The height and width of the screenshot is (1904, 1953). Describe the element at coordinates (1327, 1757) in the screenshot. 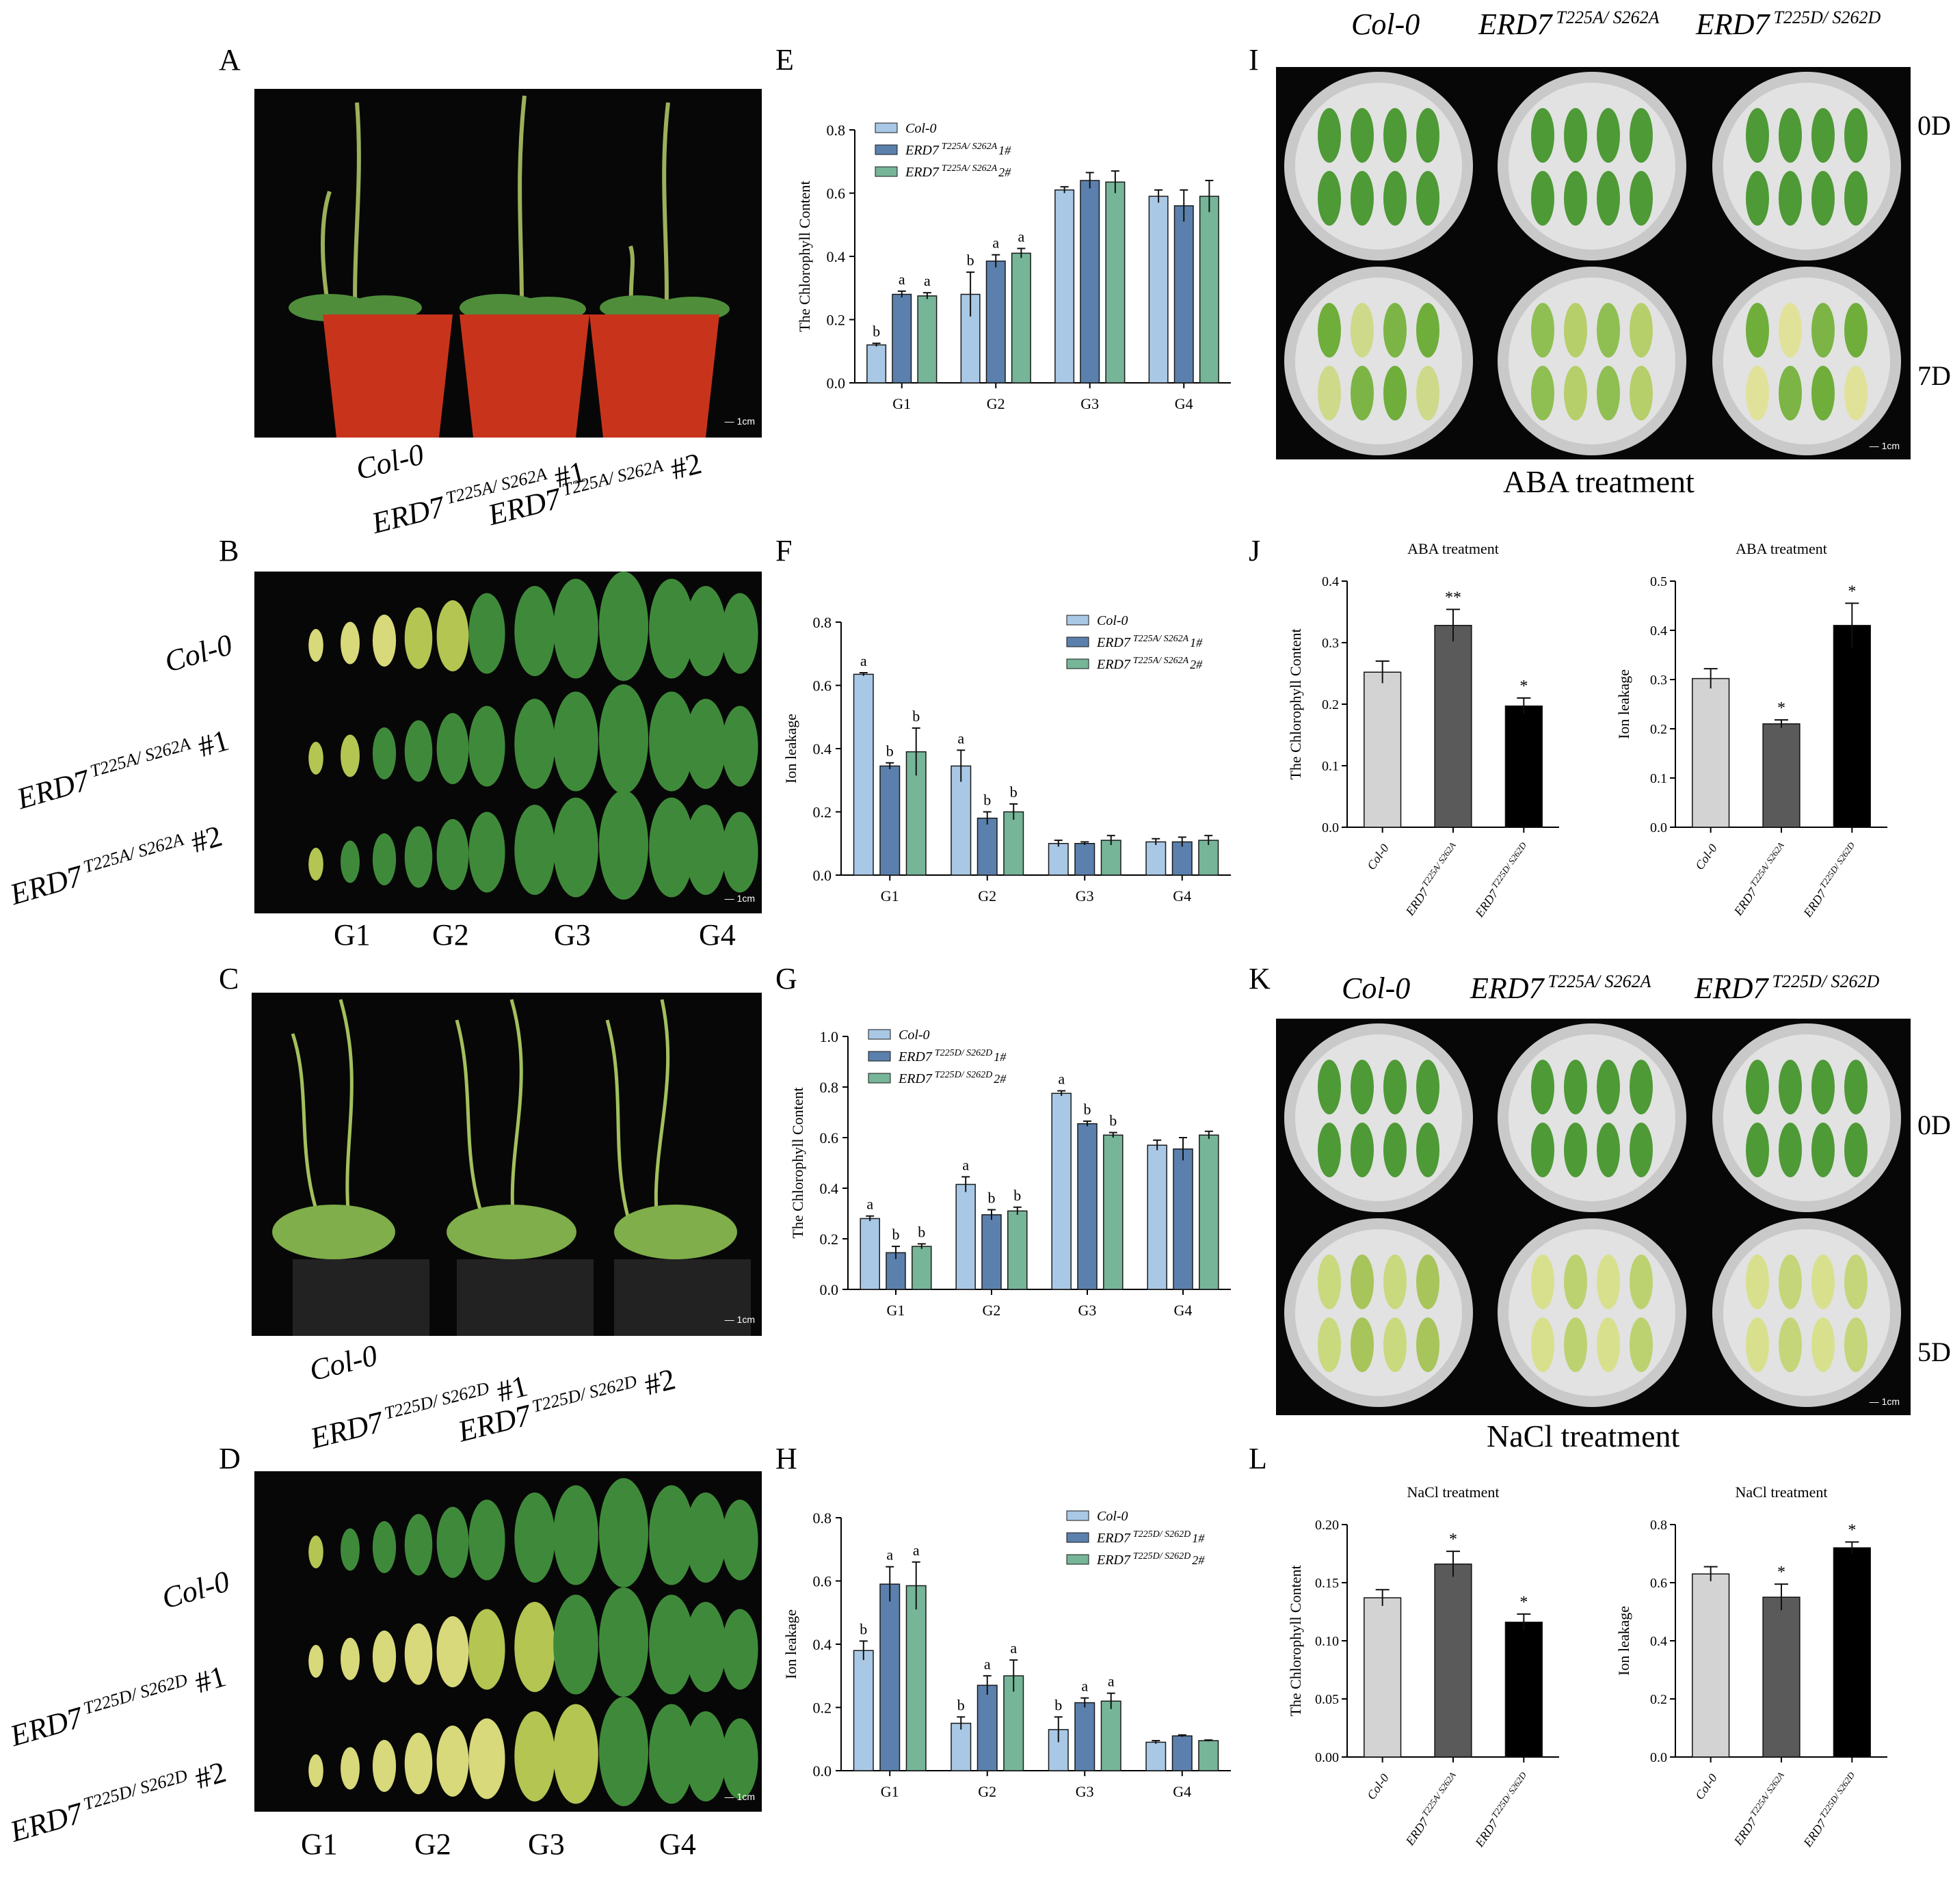

I see `y-tick-label: 0.00` at that location.